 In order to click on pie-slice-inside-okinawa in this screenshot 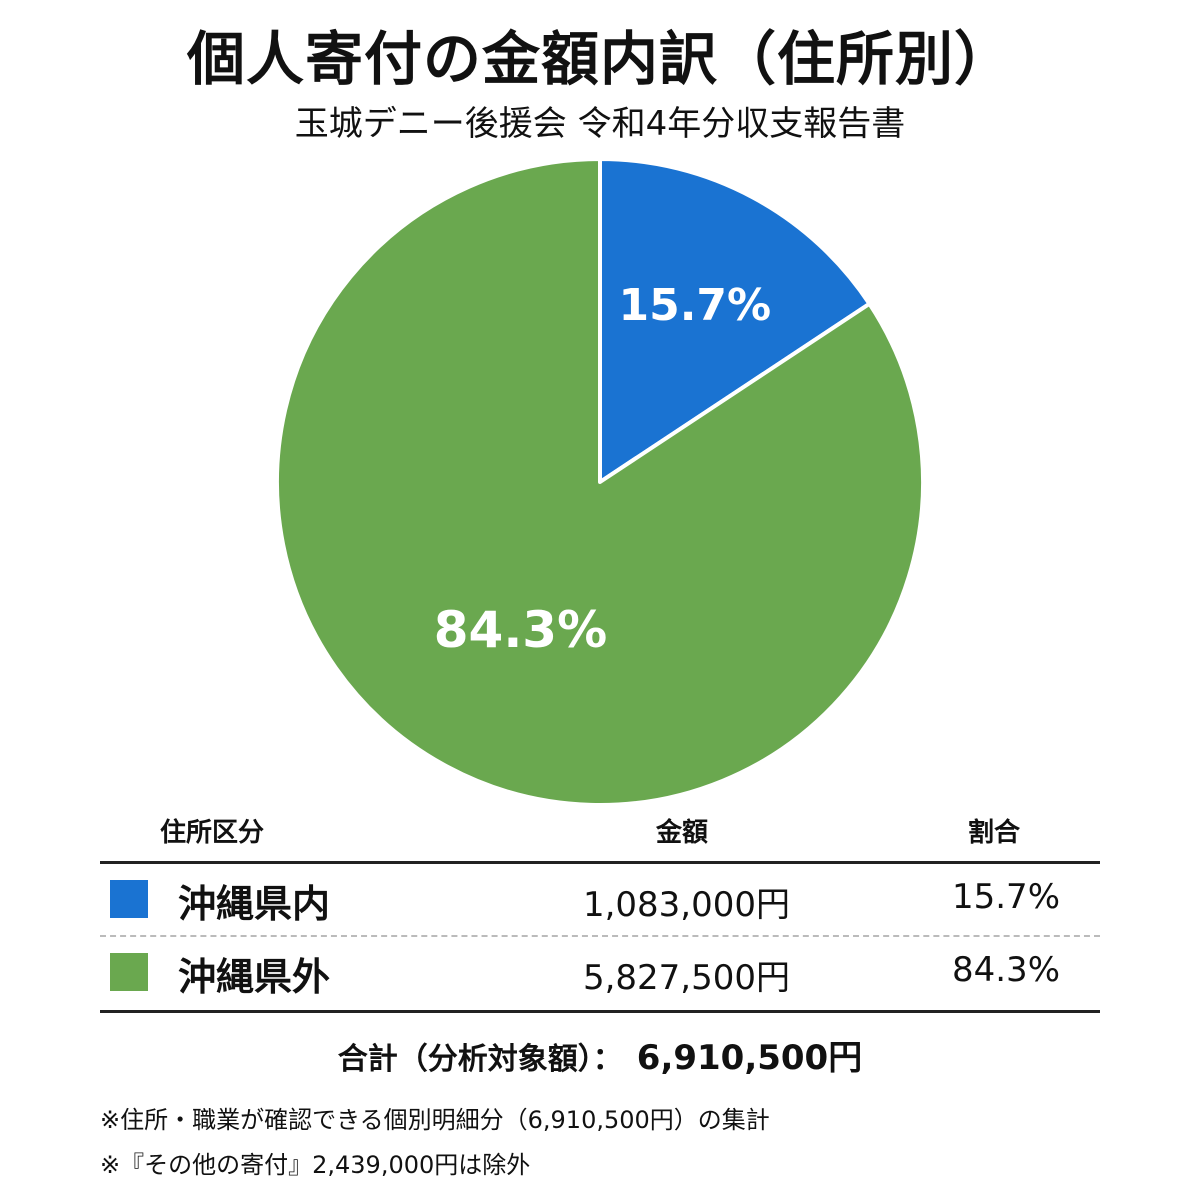, I will do `click(735, 320)`.